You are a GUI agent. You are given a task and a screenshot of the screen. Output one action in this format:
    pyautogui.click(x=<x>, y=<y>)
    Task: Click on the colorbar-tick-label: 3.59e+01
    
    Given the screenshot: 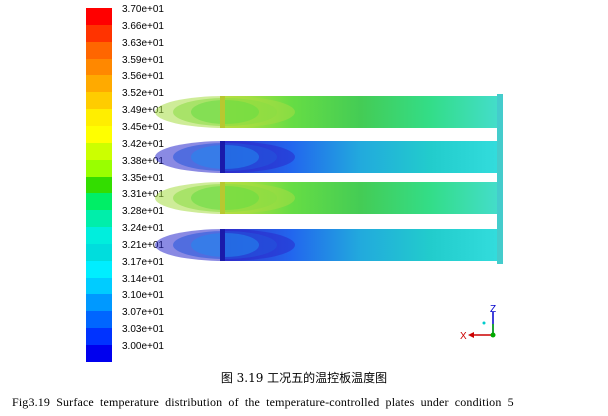 What is the action you would take?
    pyautogui.click(x=143, y=60)
    